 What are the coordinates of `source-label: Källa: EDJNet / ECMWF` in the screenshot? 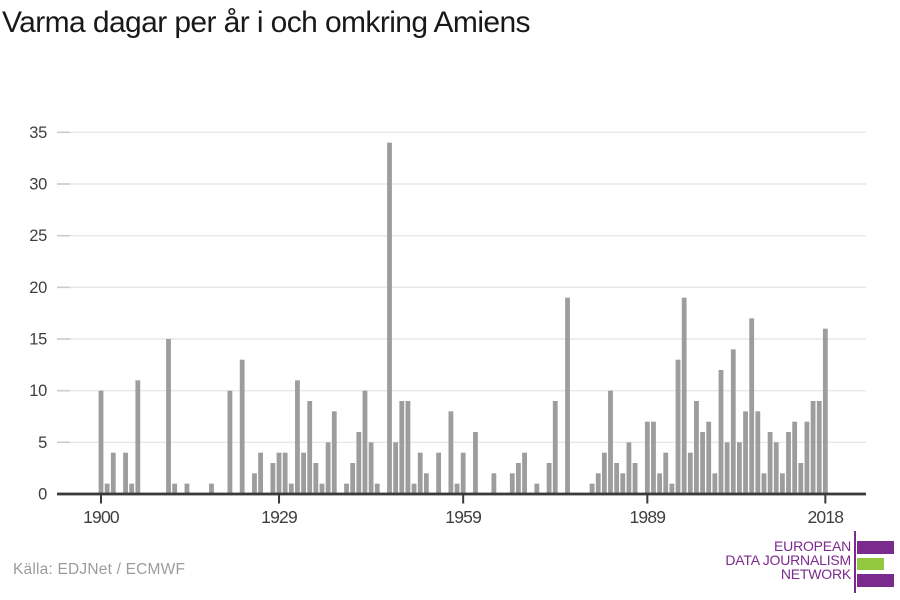 It's located at (99, 569).